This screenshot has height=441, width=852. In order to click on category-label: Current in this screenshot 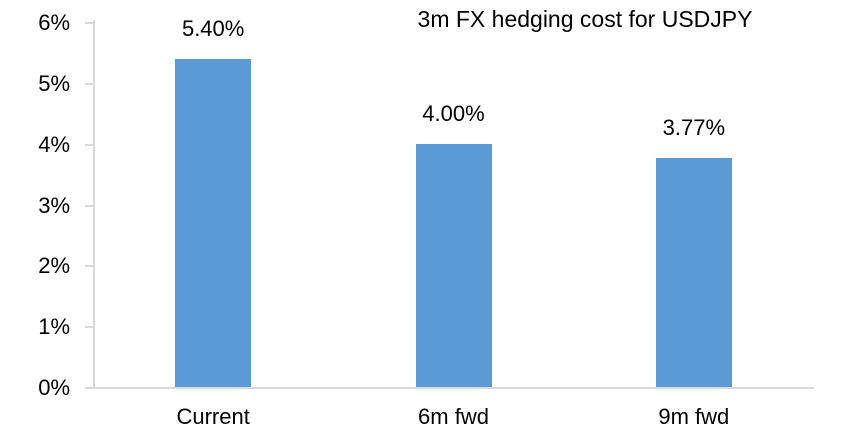, I will do `click(213, 416)`.